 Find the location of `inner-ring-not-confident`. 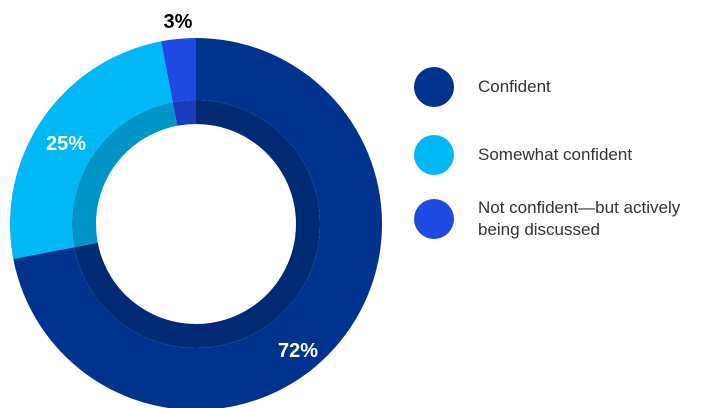

inner-ring-not-confident is located at coordinates (184, 113).